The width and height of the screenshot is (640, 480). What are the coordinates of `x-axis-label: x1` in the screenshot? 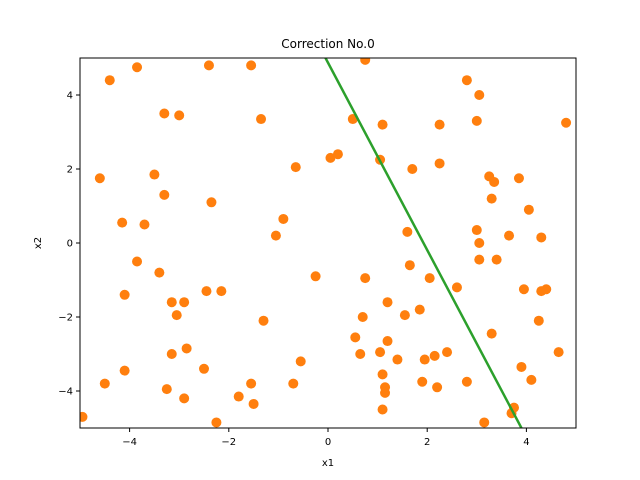 It's located at (328, 463).